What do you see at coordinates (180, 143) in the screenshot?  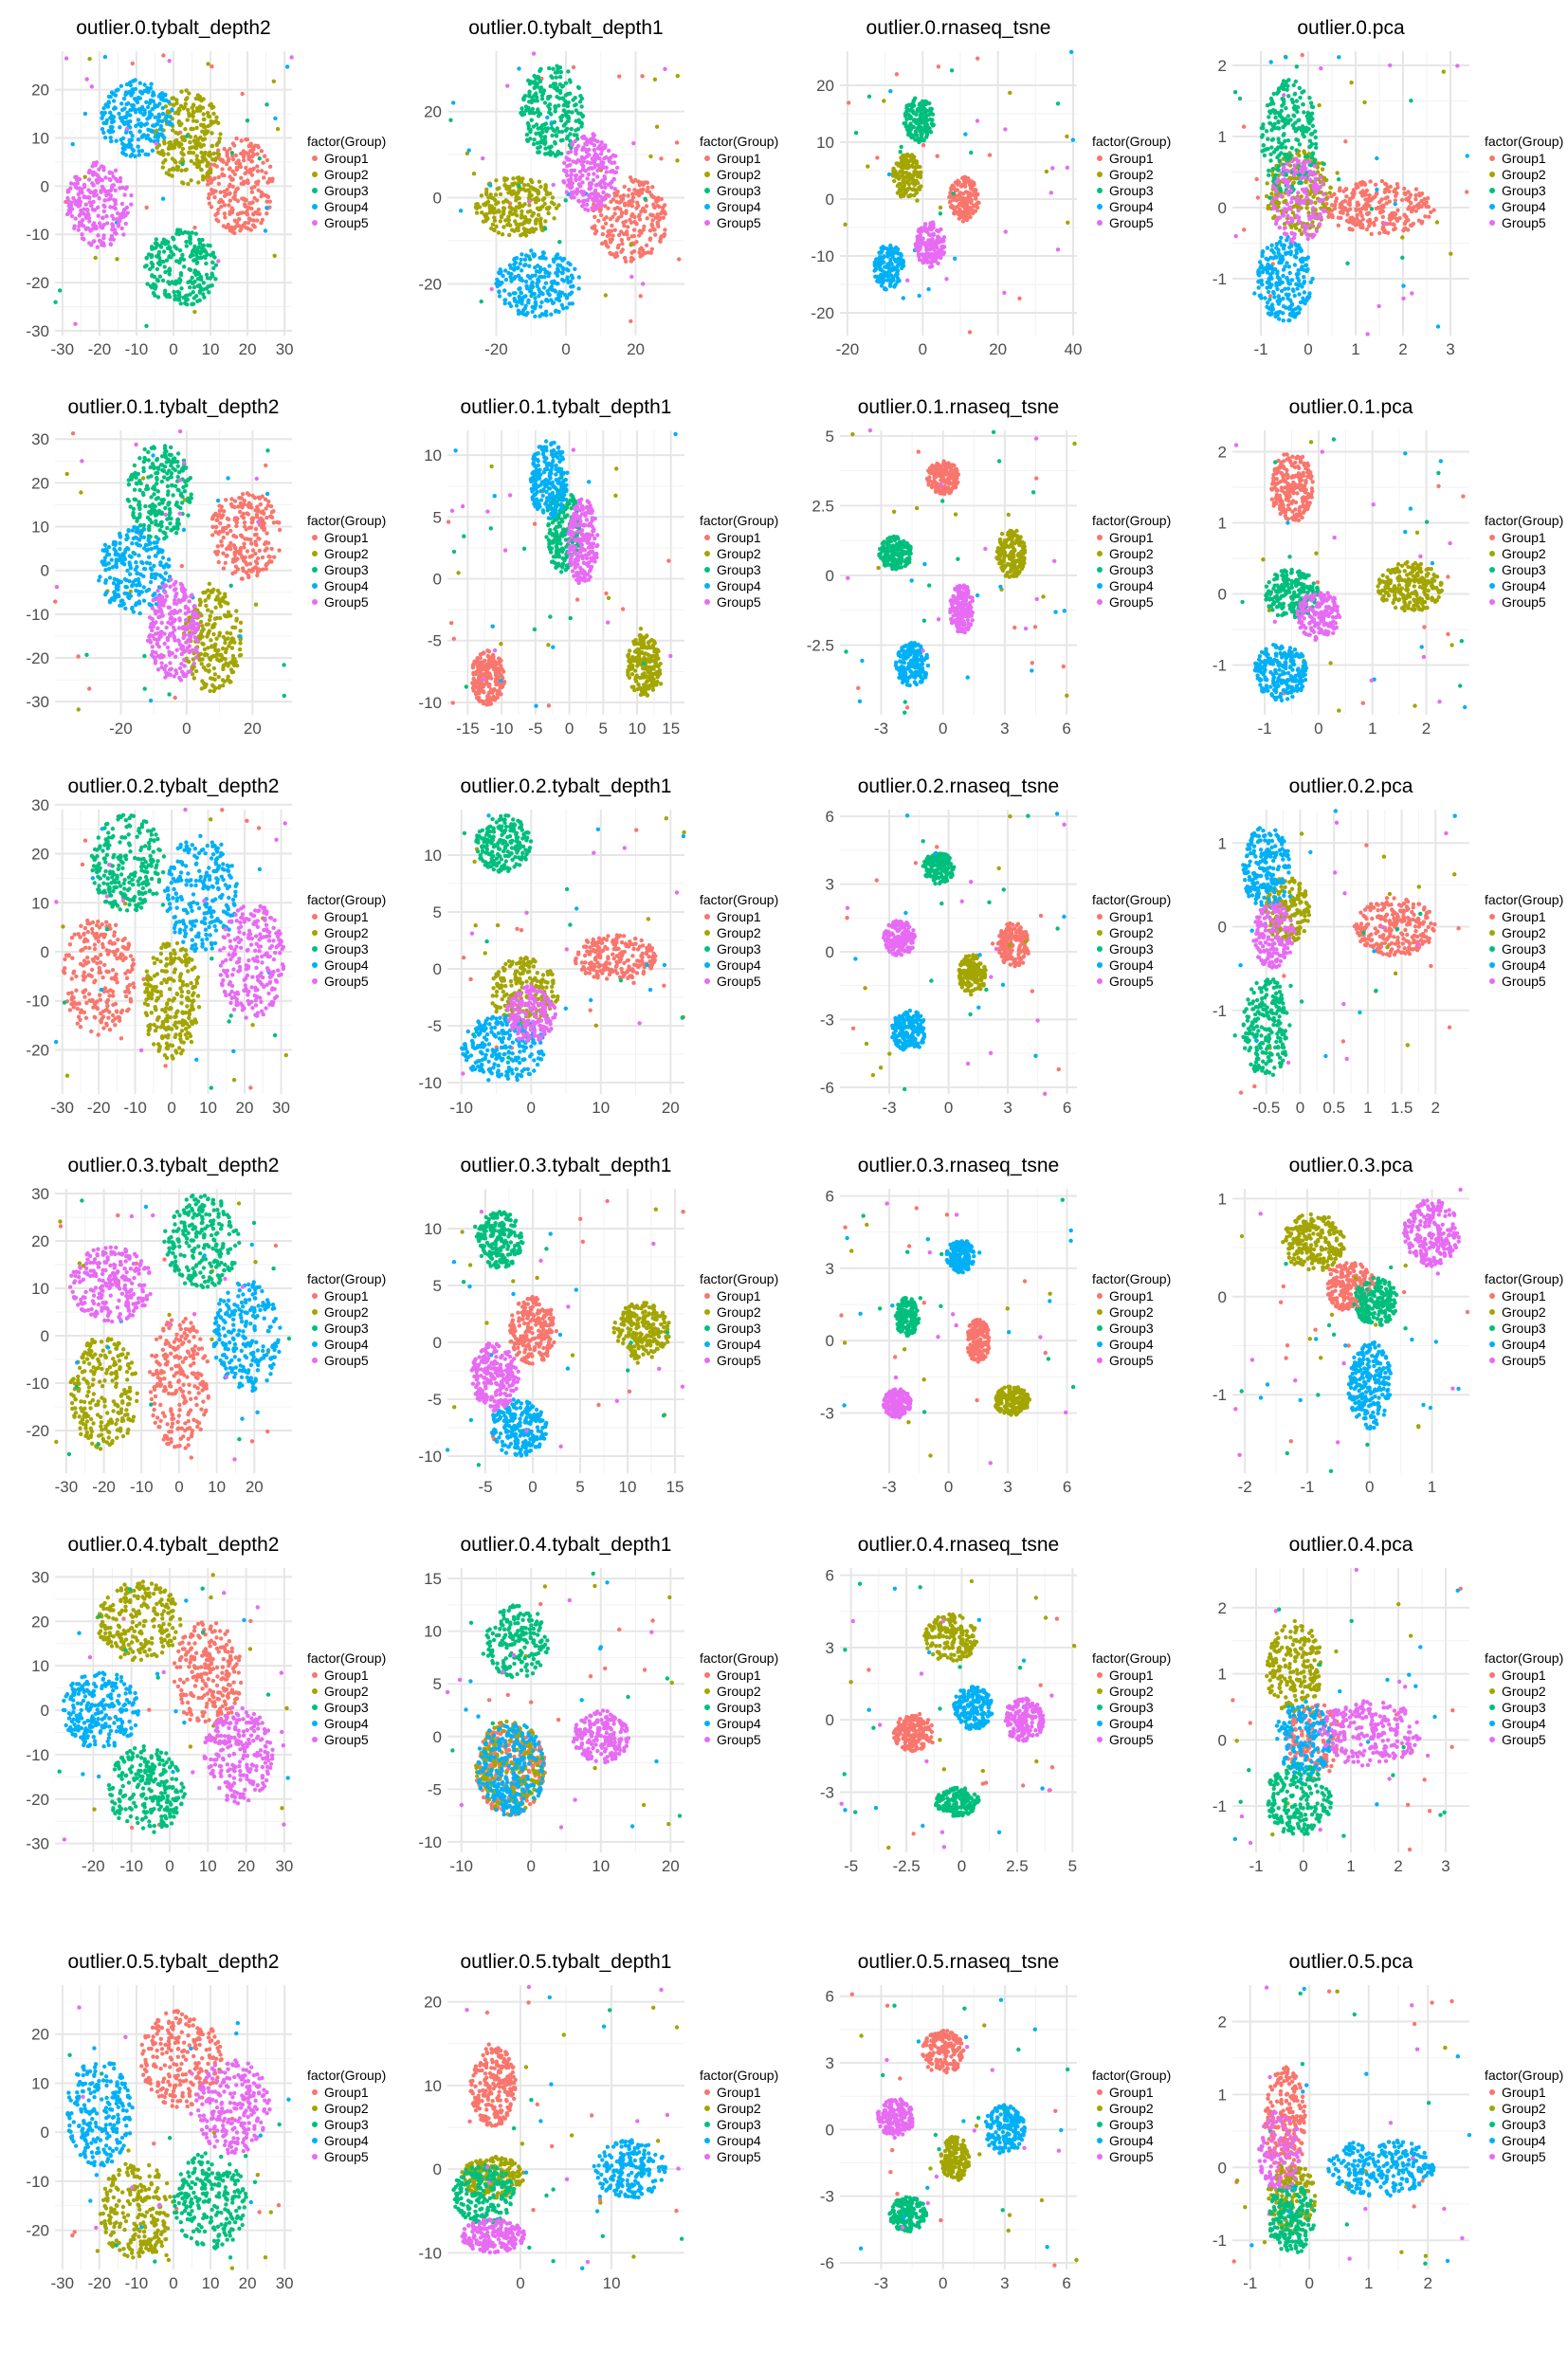 I see `cluster-group4` at bounding box center [180, 143].